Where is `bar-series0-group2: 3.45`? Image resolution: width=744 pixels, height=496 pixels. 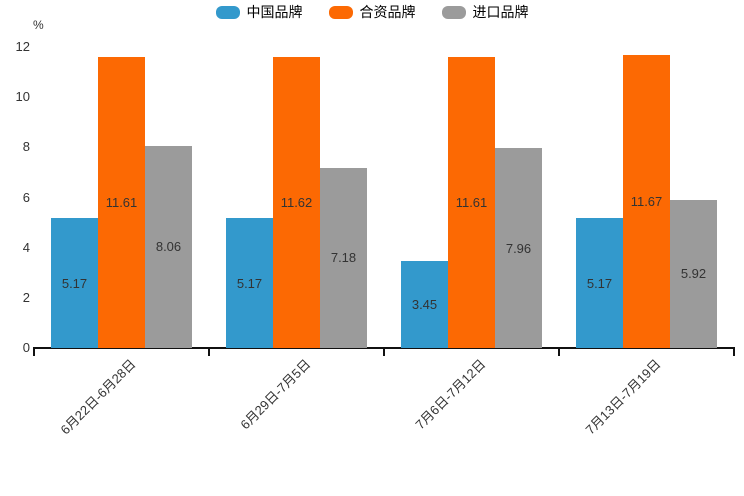
bar-series0-group2: 3.45 is located at coordinates (424, 304).